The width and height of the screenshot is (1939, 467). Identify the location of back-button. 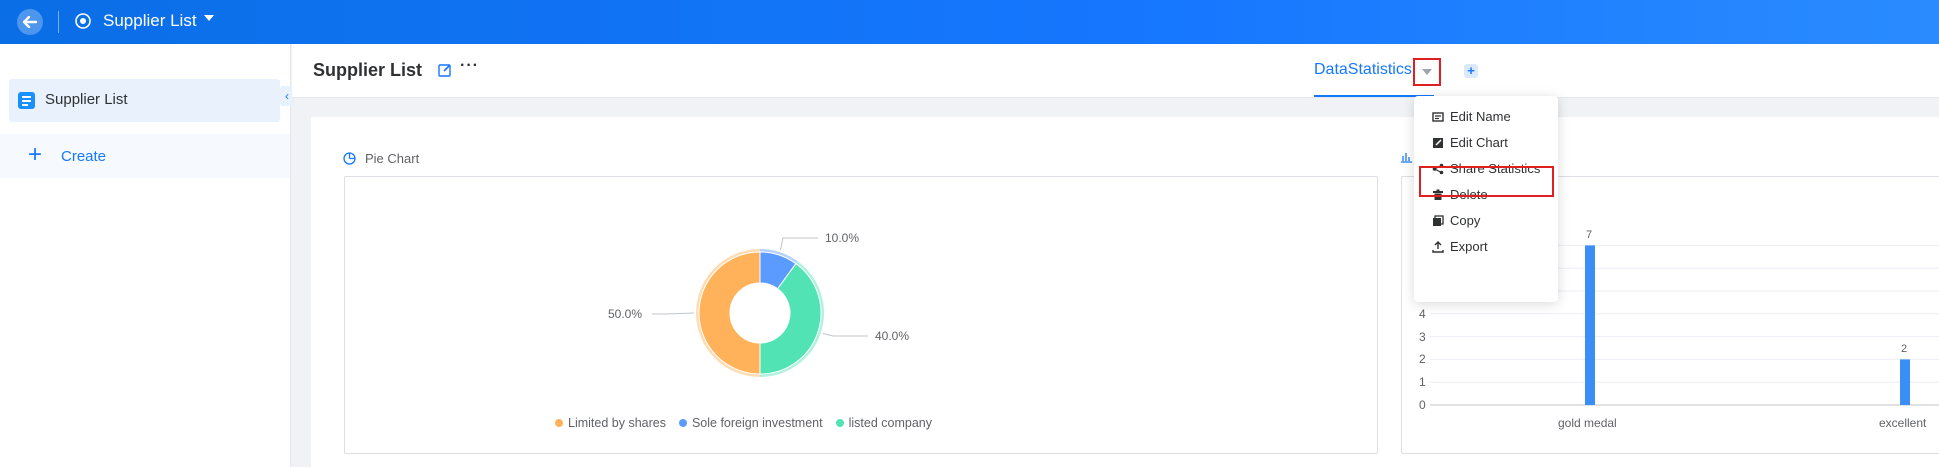
(30, 22).